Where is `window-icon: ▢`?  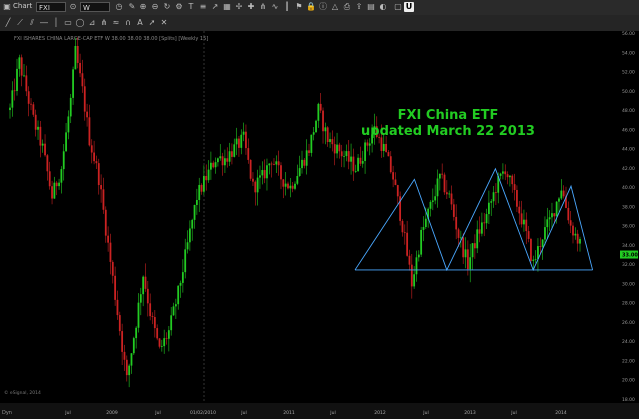 window-icon: ▢ is located at coordinates (398, 6).